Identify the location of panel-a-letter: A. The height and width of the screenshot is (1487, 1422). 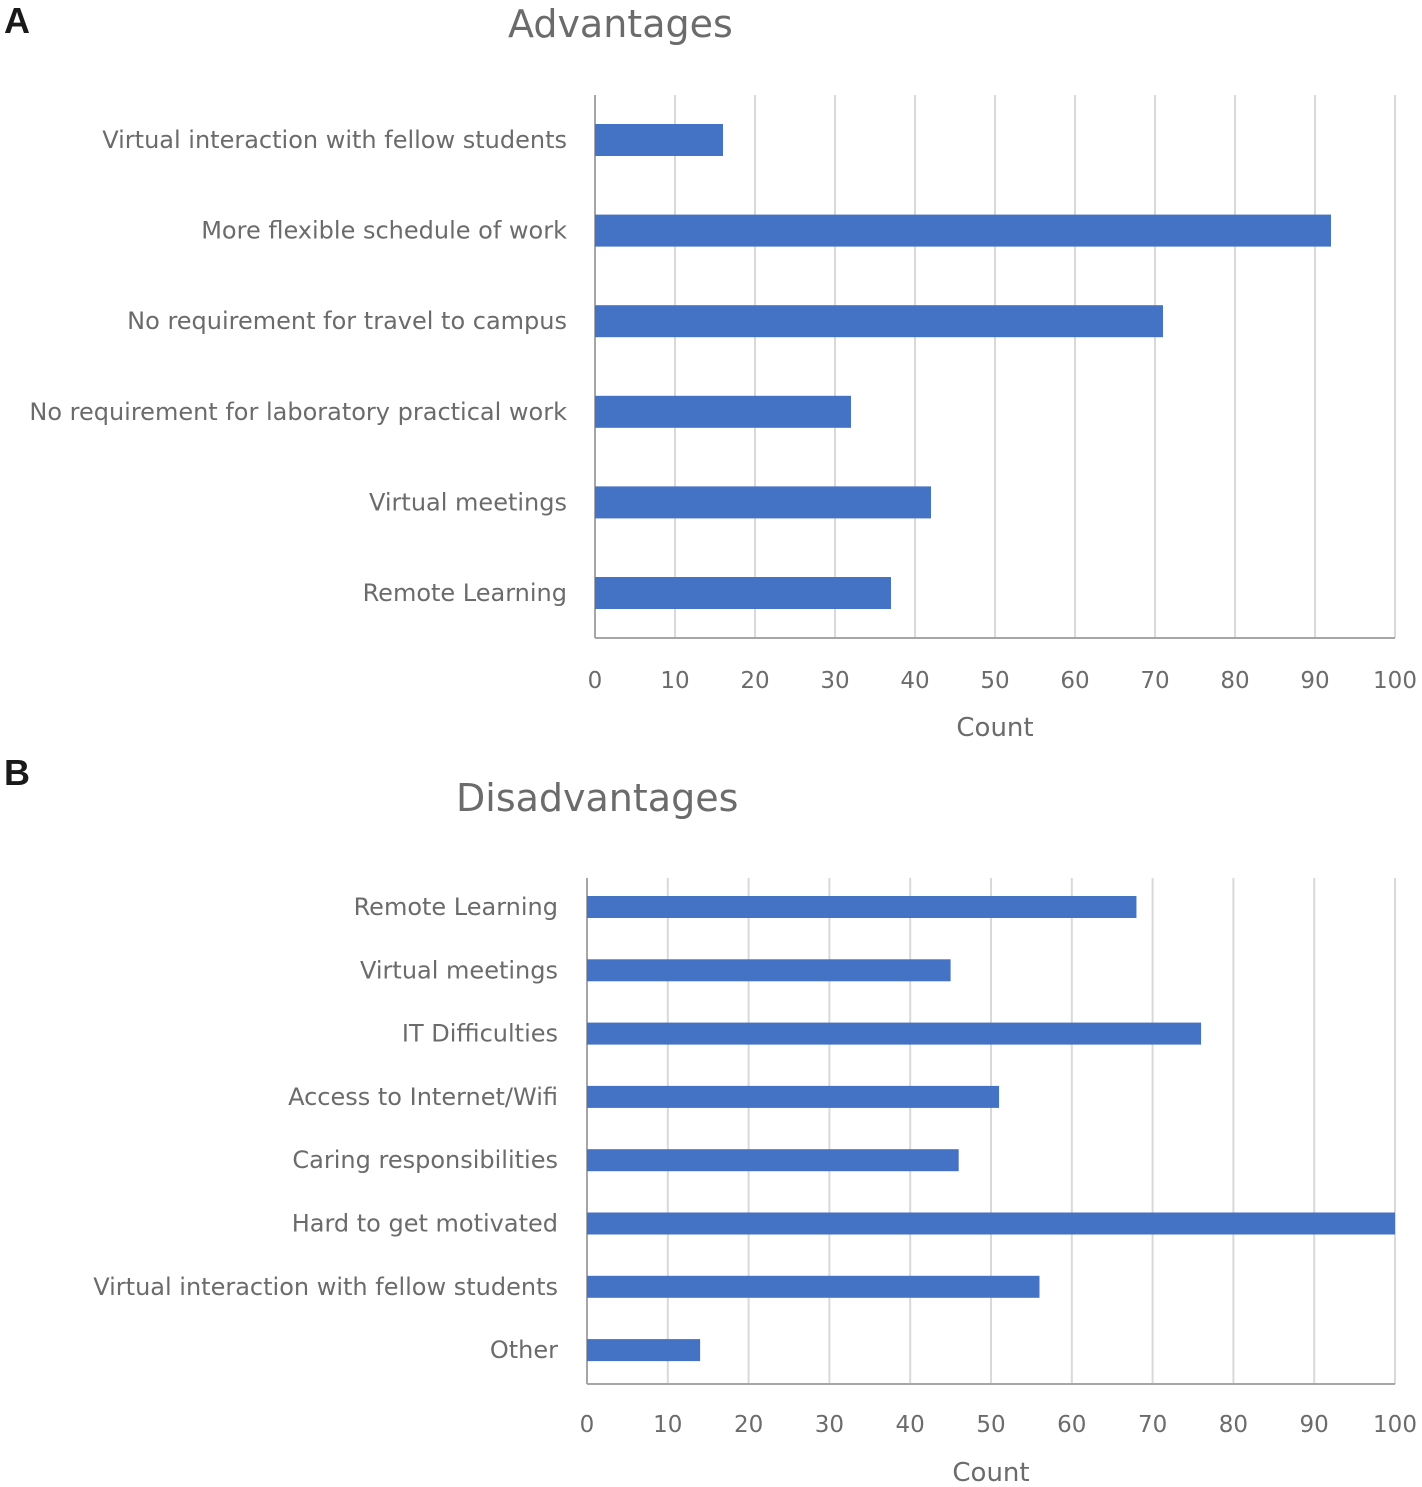
(17, 20).